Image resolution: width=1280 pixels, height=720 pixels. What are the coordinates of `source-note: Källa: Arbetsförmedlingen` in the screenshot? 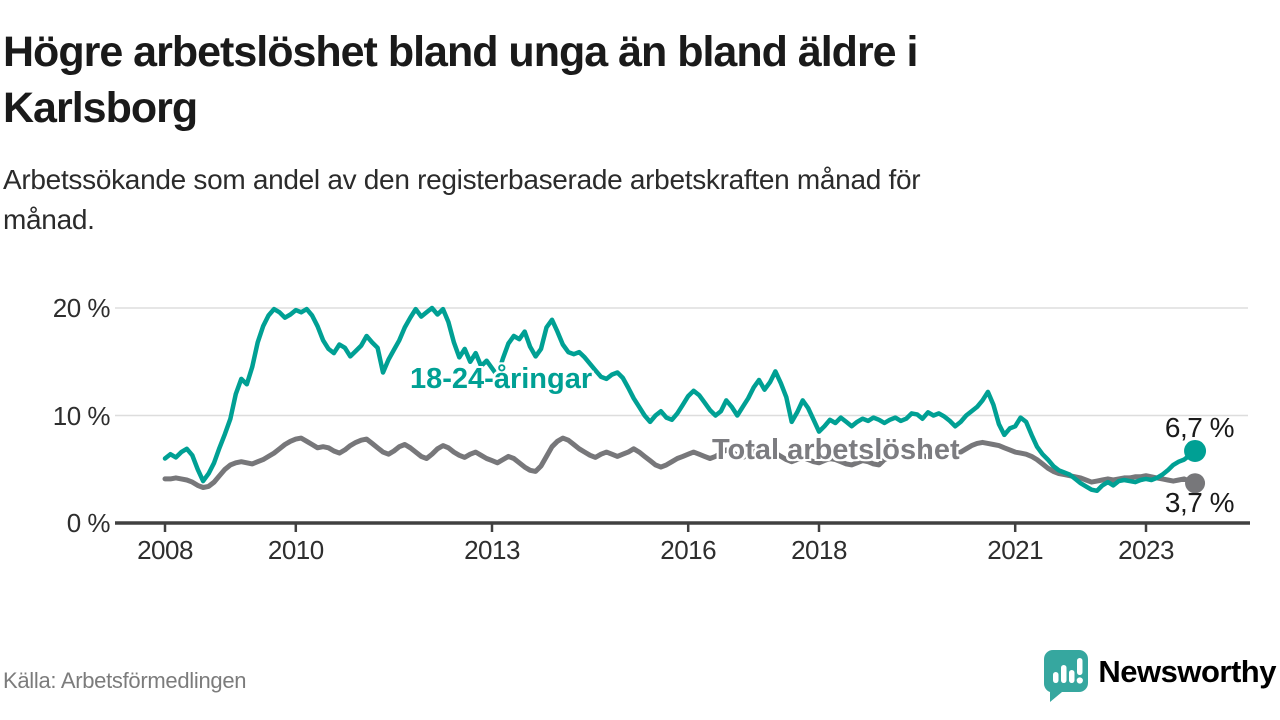 It's located at (125, 680).